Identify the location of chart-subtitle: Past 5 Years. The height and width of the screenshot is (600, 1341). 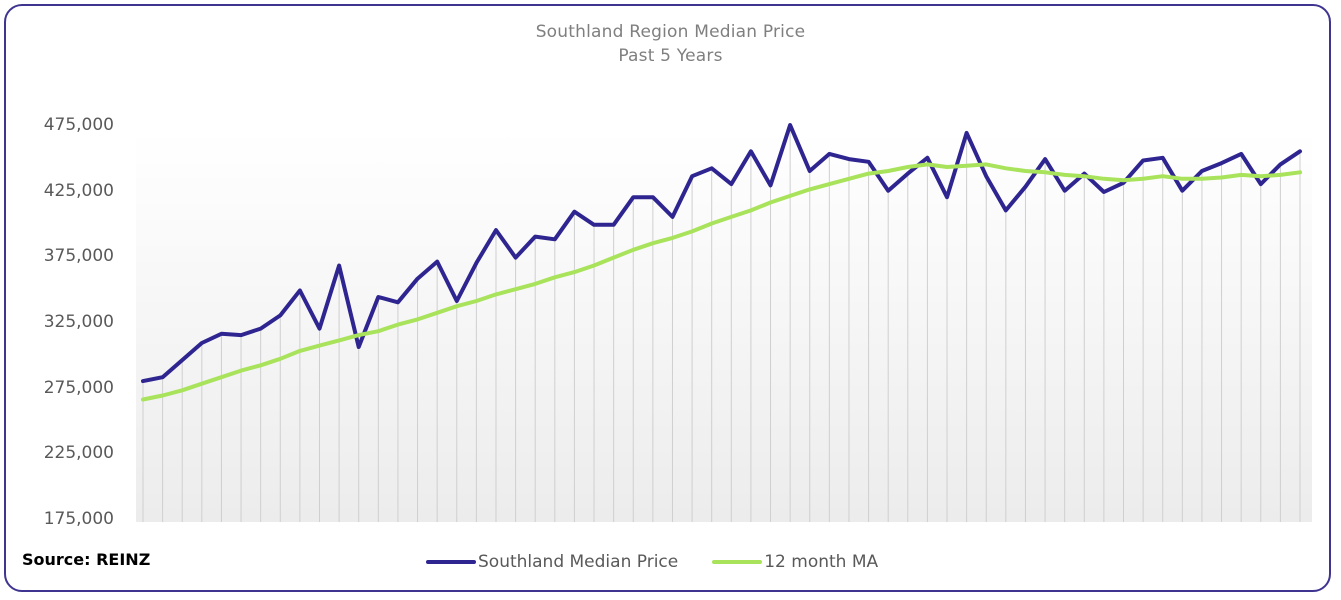
(670, 56).